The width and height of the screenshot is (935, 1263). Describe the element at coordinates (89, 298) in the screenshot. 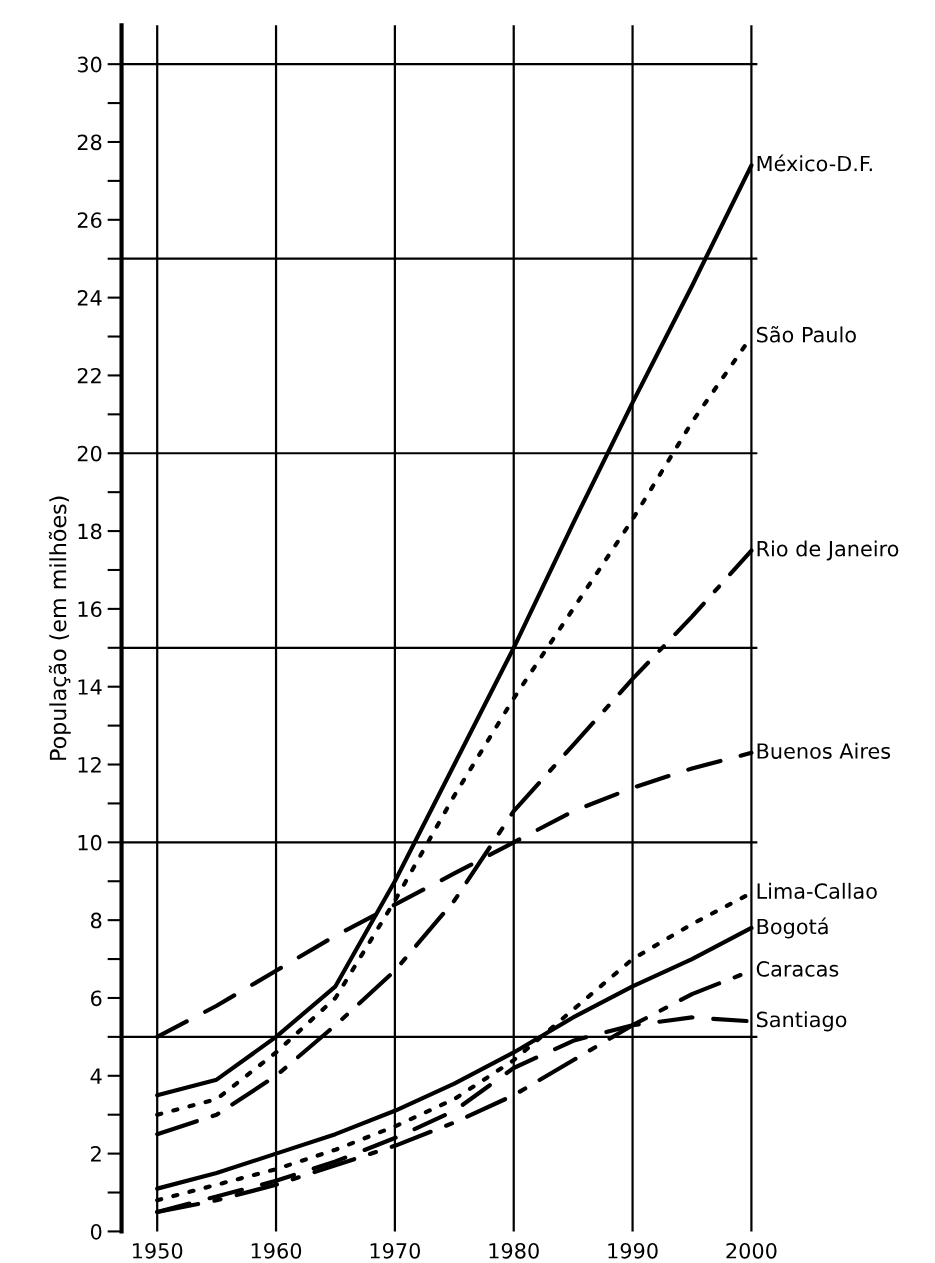

I see `y-tick-label: 24` at that location.